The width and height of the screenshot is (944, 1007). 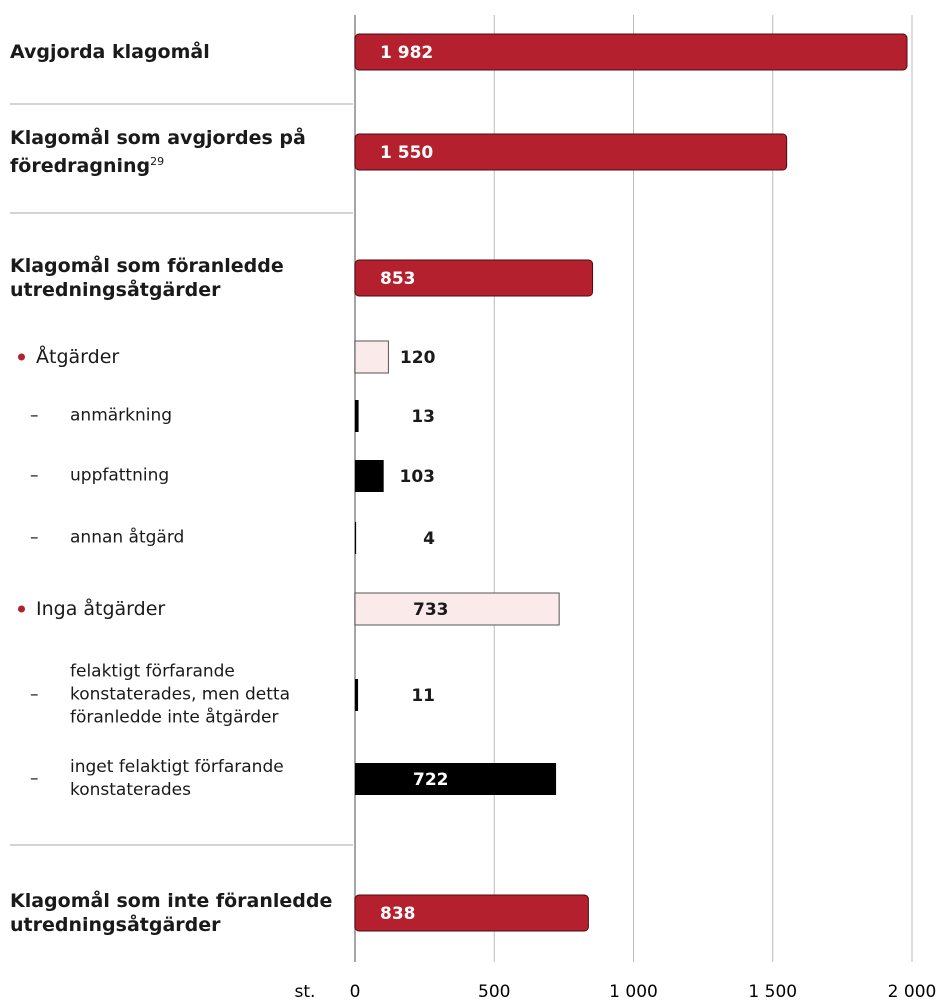 What do you see at coordinates (158, 152) in the screenshot?
I see `label-text: Klagomål som avgjordes på föredragning` at bounding box center [158, 152].